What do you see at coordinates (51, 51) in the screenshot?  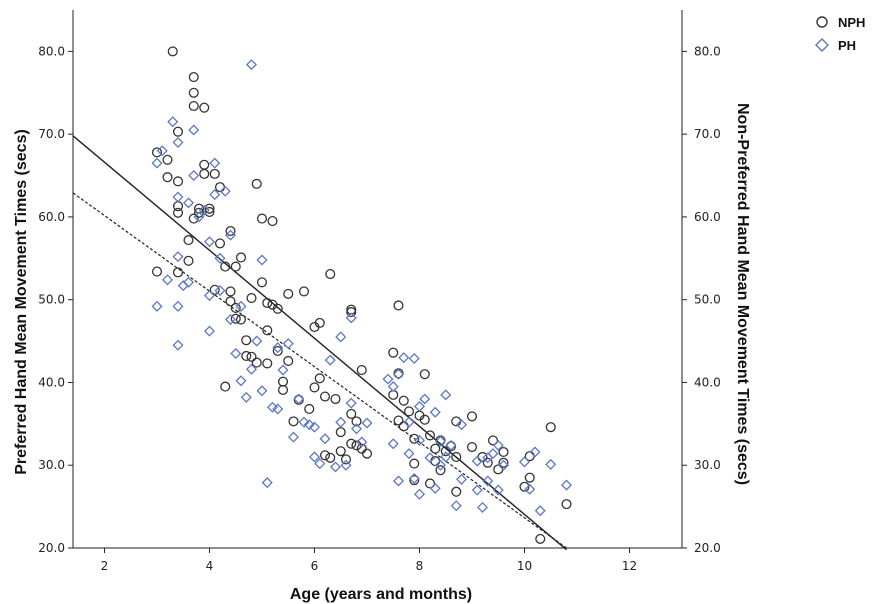 I see `y-tick-label-left: 80.0` at bounding box center [51, 51].